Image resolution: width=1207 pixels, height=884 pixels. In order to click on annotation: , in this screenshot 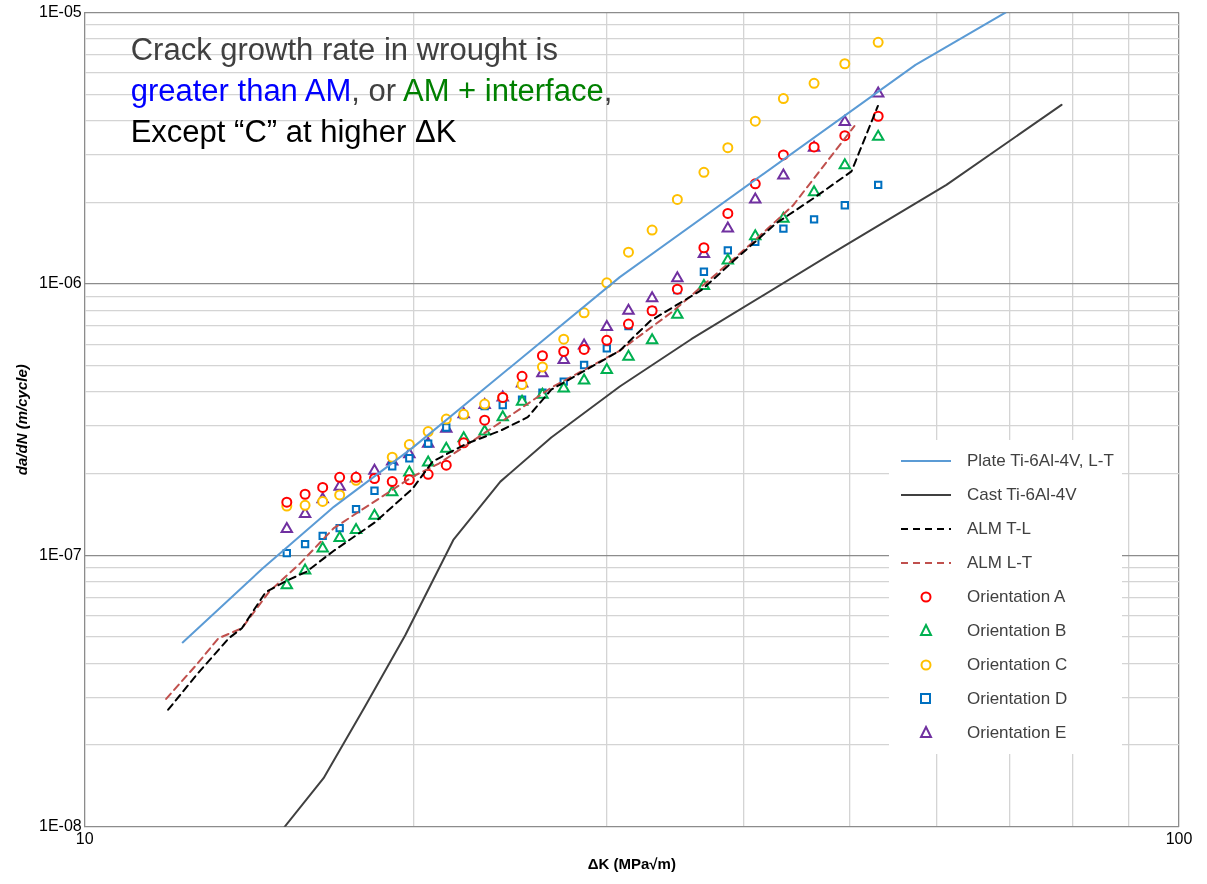, I will do `click(608, 90)`.